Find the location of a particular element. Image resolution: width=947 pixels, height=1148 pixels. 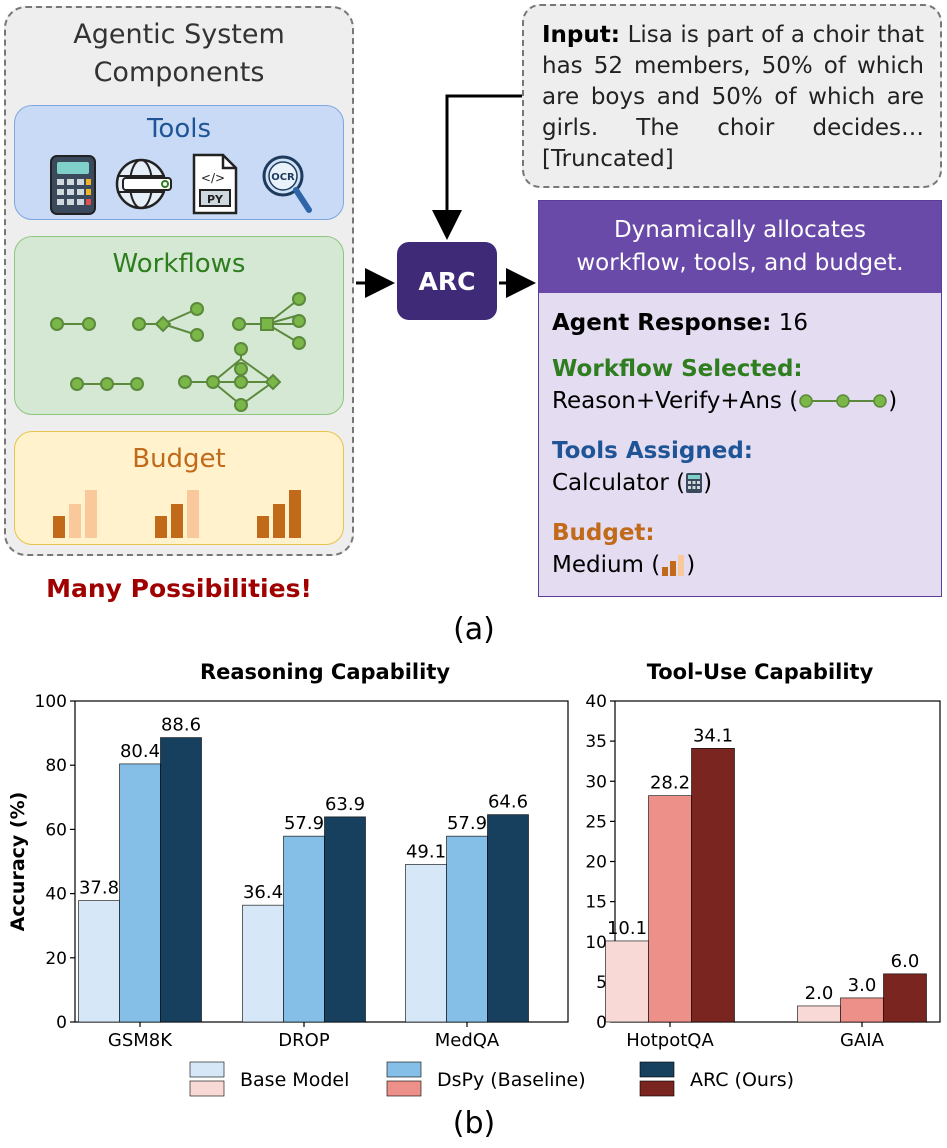

caption-b: (b) is located at coordinates (474, 1123).